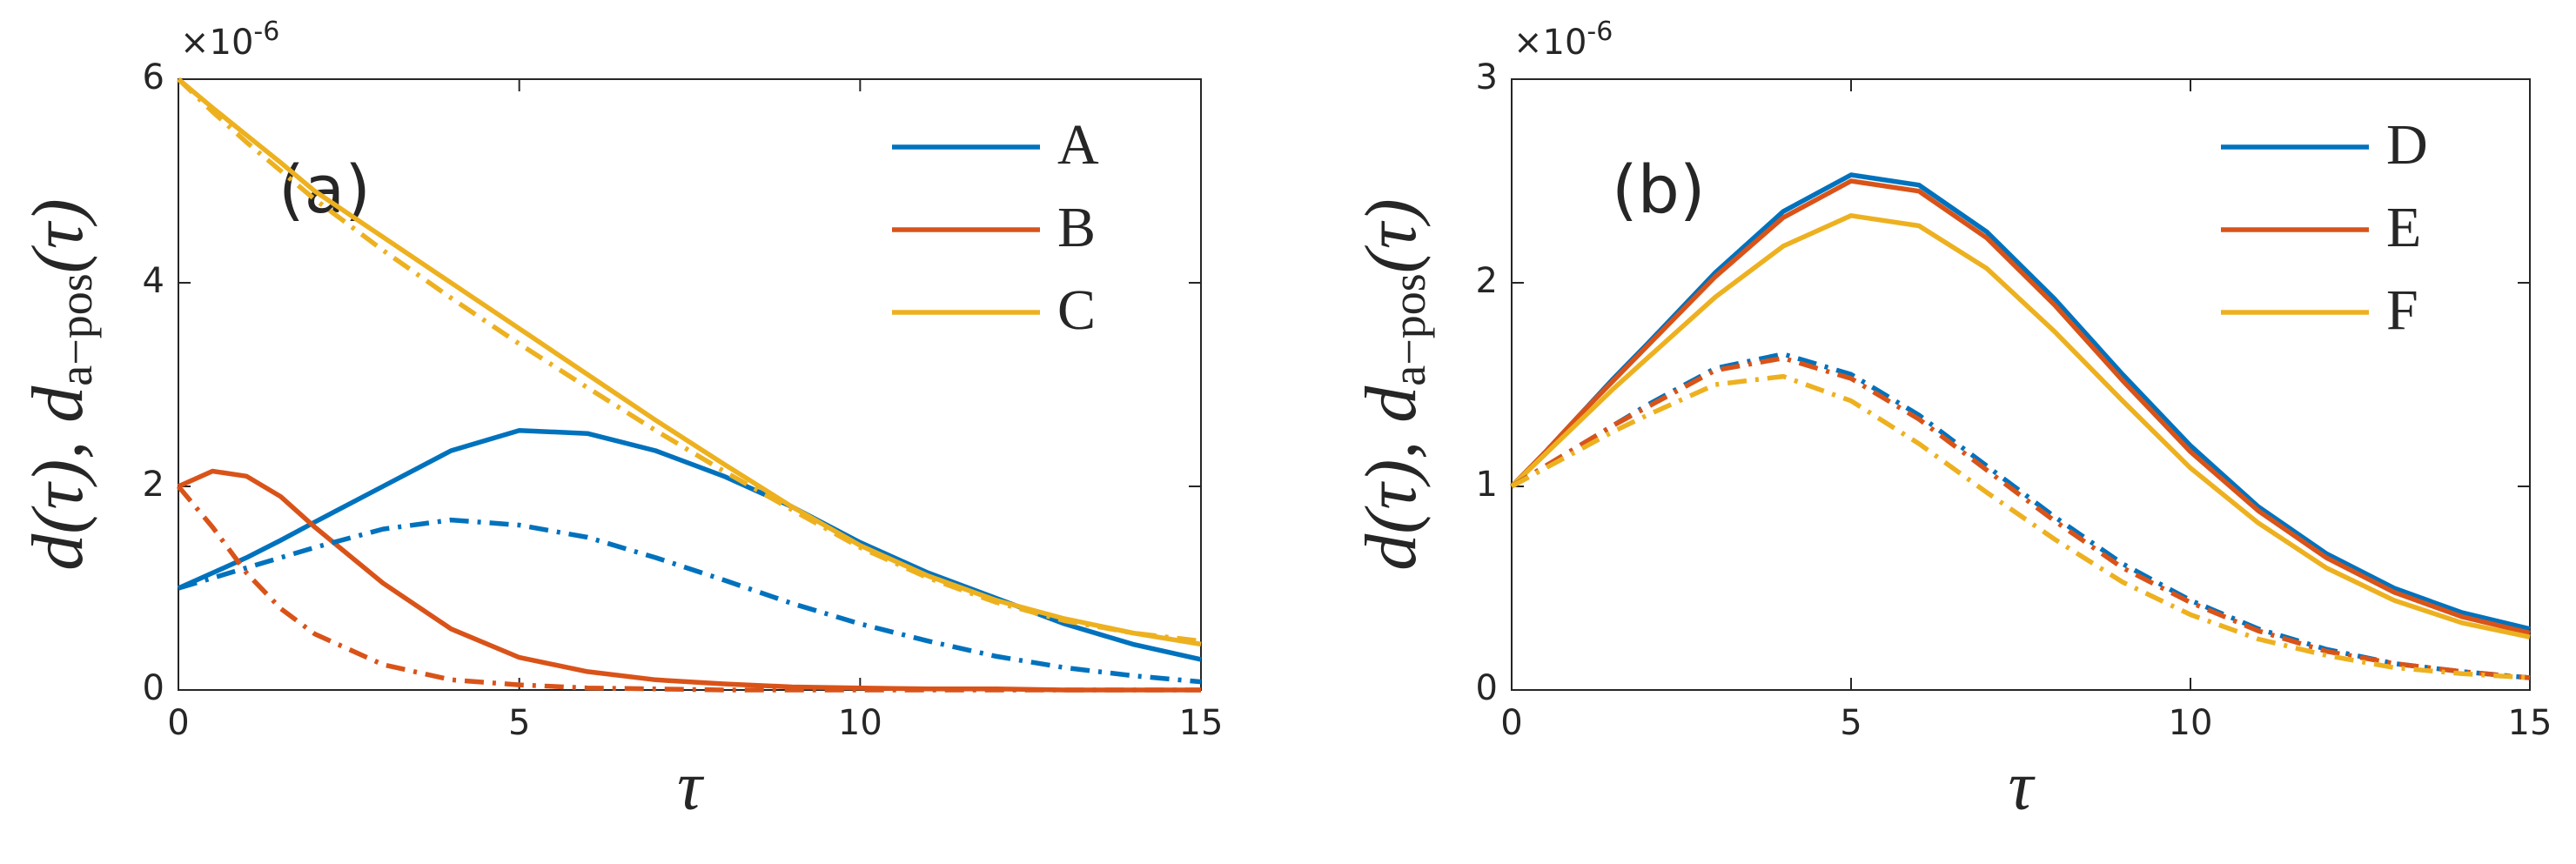  What do you see at coordinates (2402, 310) in the screenshot?
I see `legend-label: F` at bounding box center [2402, 310].